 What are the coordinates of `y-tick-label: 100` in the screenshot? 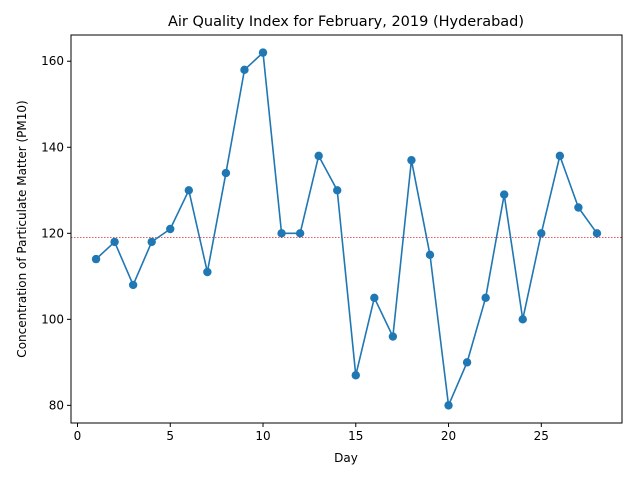 It's located at (52, 319).